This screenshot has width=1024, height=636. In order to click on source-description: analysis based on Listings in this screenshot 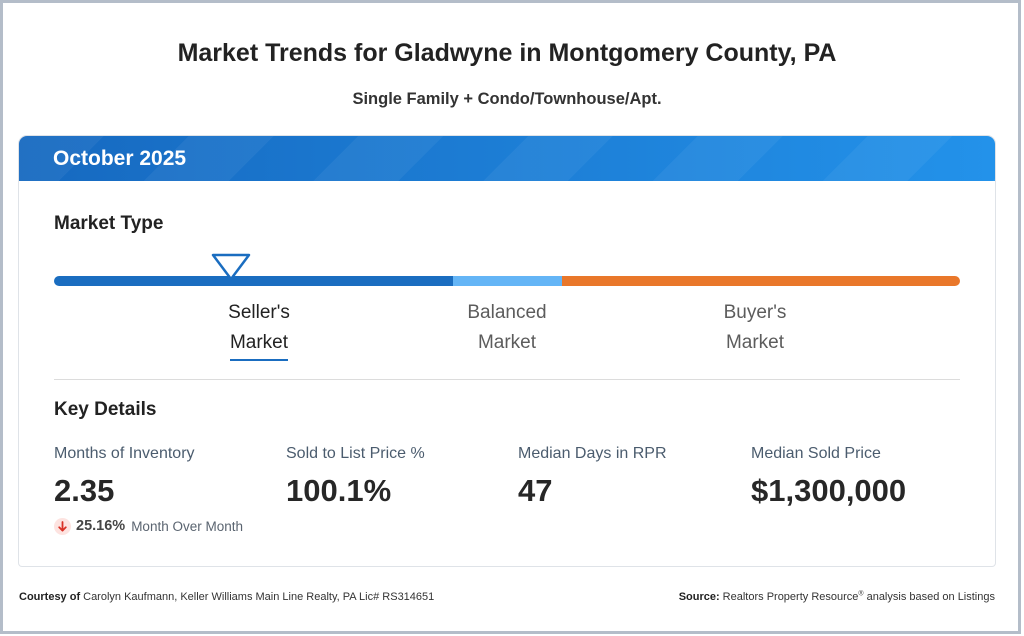, I will do `click(930, 597)`.